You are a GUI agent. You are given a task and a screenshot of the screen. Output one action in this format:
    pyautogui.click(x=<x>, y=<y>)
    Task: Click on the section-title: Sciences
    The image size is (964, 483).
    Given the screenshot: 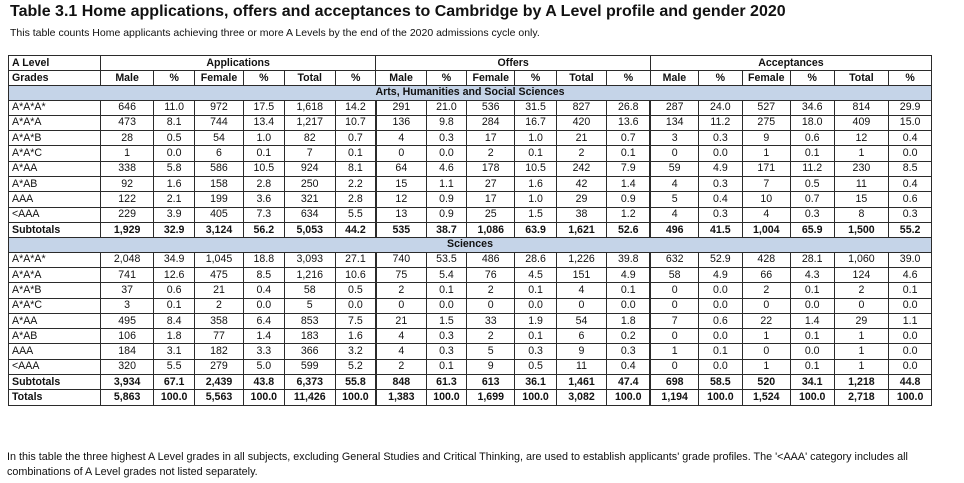 What is the action you would take?
    pyautogui.click(x=470, y=245)
    